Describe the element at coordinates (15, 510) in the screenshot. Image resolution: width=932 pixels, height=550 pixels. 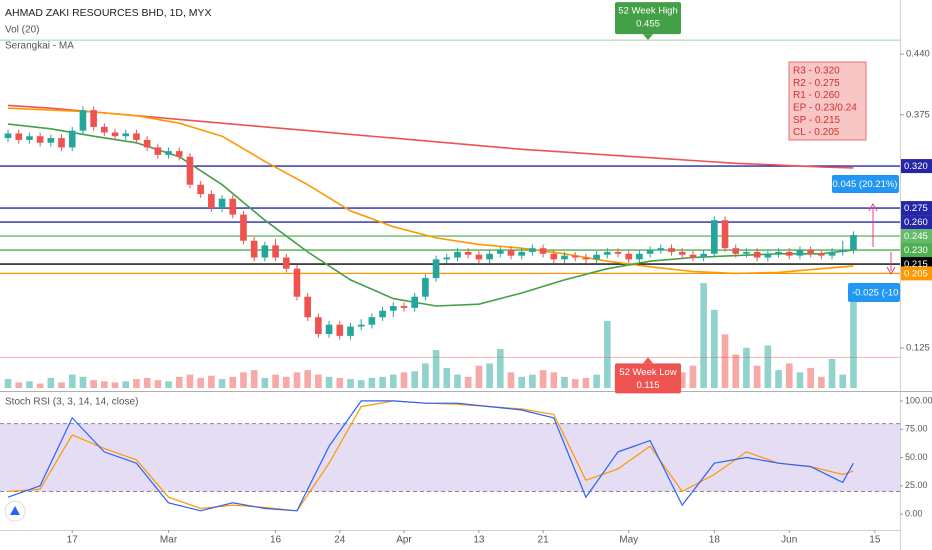
I see `logo-mark` at that location.